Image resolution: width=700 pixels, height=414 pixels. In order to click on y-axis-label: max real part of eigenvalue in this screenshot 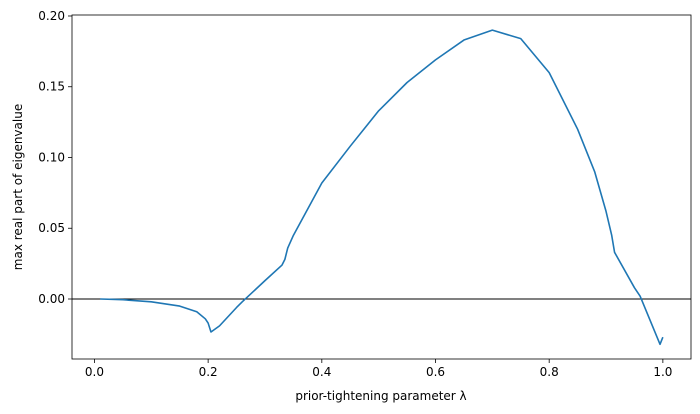, I will do `click(18, 187)`.